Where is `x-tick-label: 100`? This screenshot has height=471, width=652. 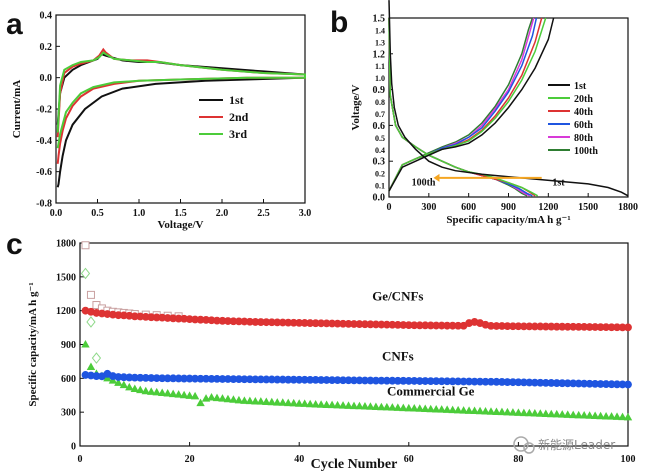
x-tick-label: 100 is located at coordinates (628, 459).